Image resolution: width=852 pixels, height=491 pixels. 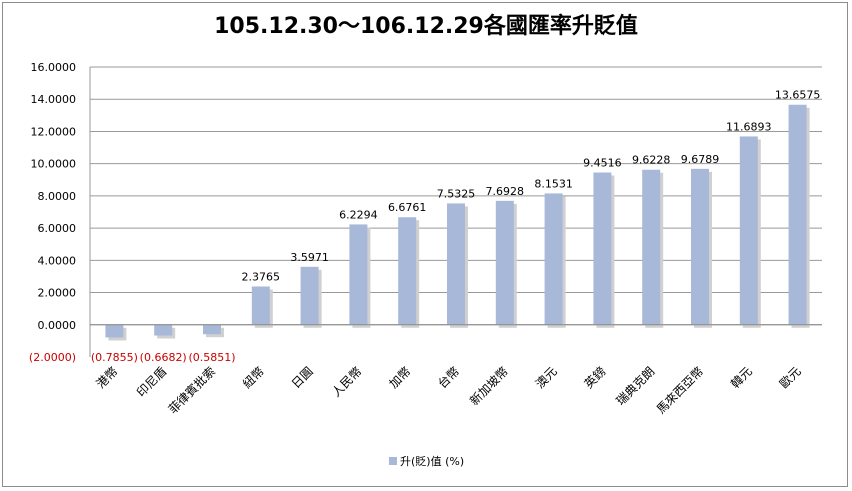 What do you see at coordinates (302, 377) in the screenshot?
I see `x-tick-label: 日圓` at bounding box center [302, 377].